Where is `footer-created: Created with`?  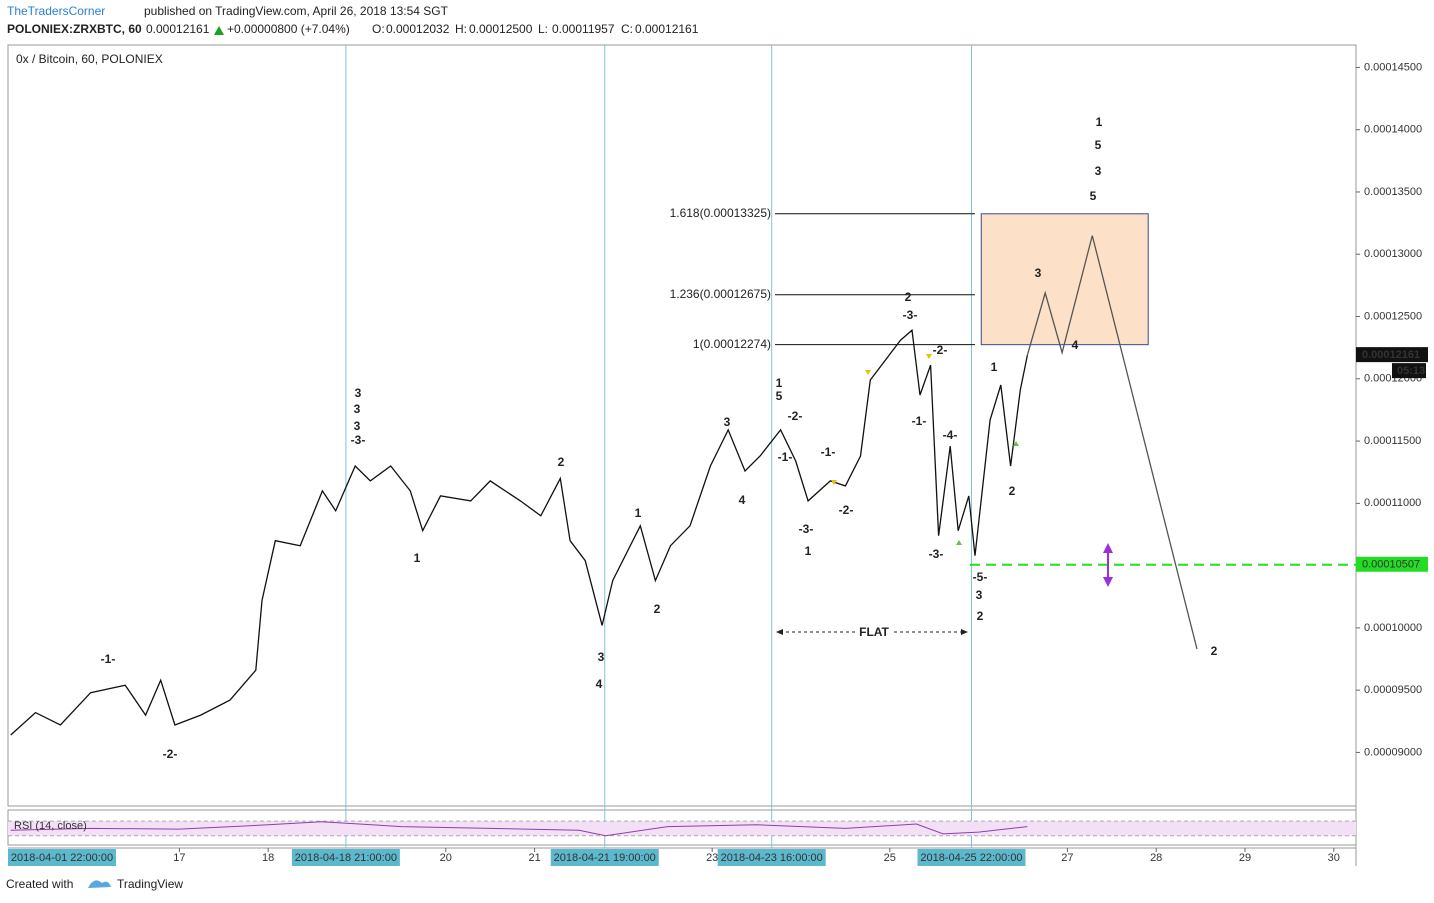 footer-created: Created with is located at coordinates (39, 884).